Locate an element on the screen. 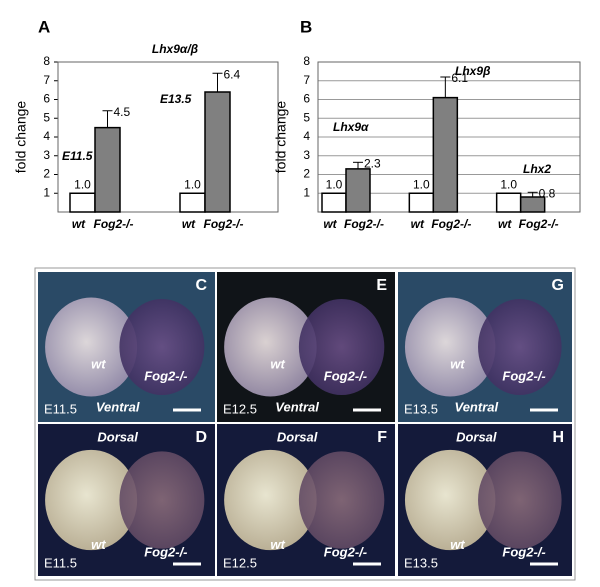  value-label: 4.5 is located at coordinates (122, 112).